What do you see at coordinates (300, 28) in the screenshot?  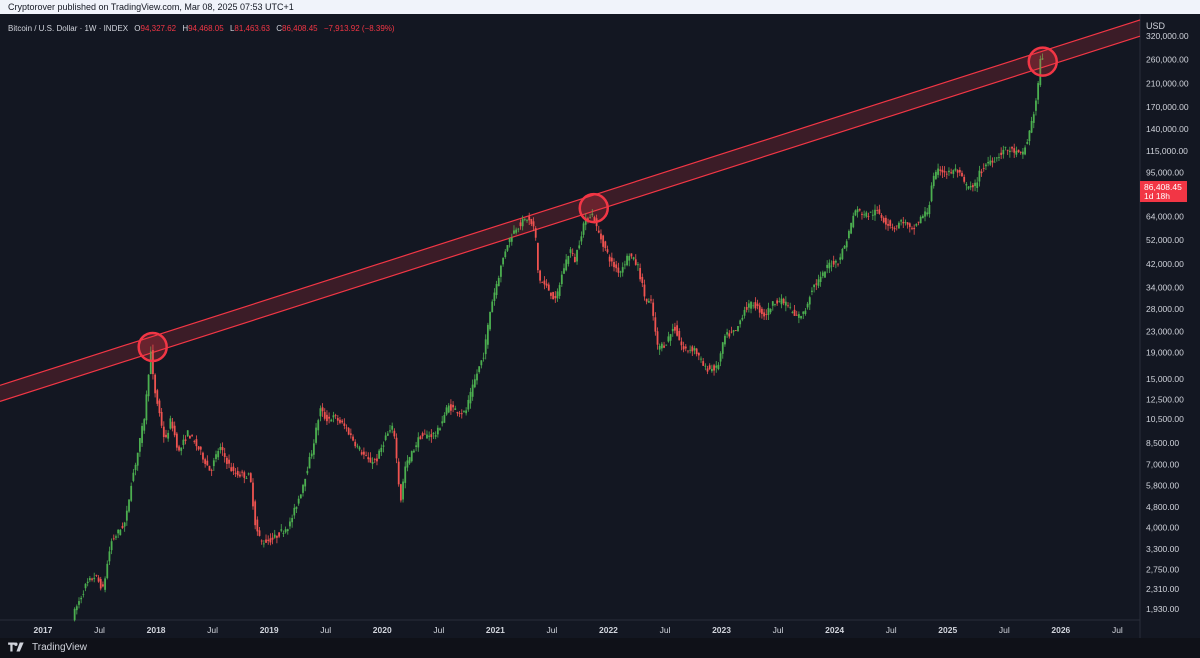 I see `close-value: 86,408.45` at bounding box center [300, 28].